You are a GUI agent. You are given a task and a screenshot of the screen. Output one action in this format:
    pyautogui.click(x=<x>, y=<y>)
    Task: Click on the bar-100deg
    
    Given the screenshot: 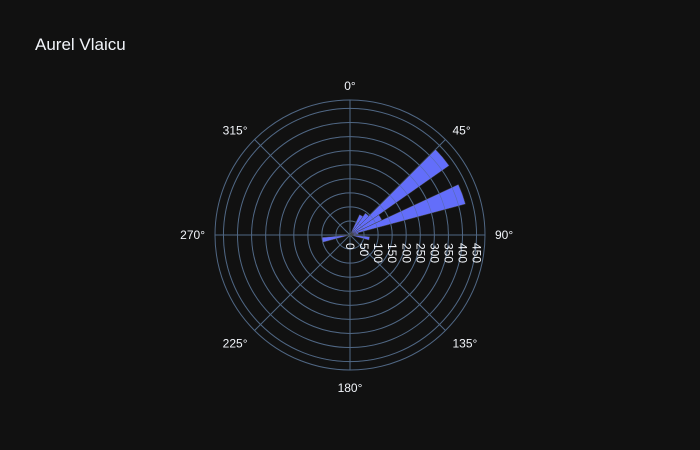 What is the action you would take?
    pyautogui.click(x=359, y=237)
    